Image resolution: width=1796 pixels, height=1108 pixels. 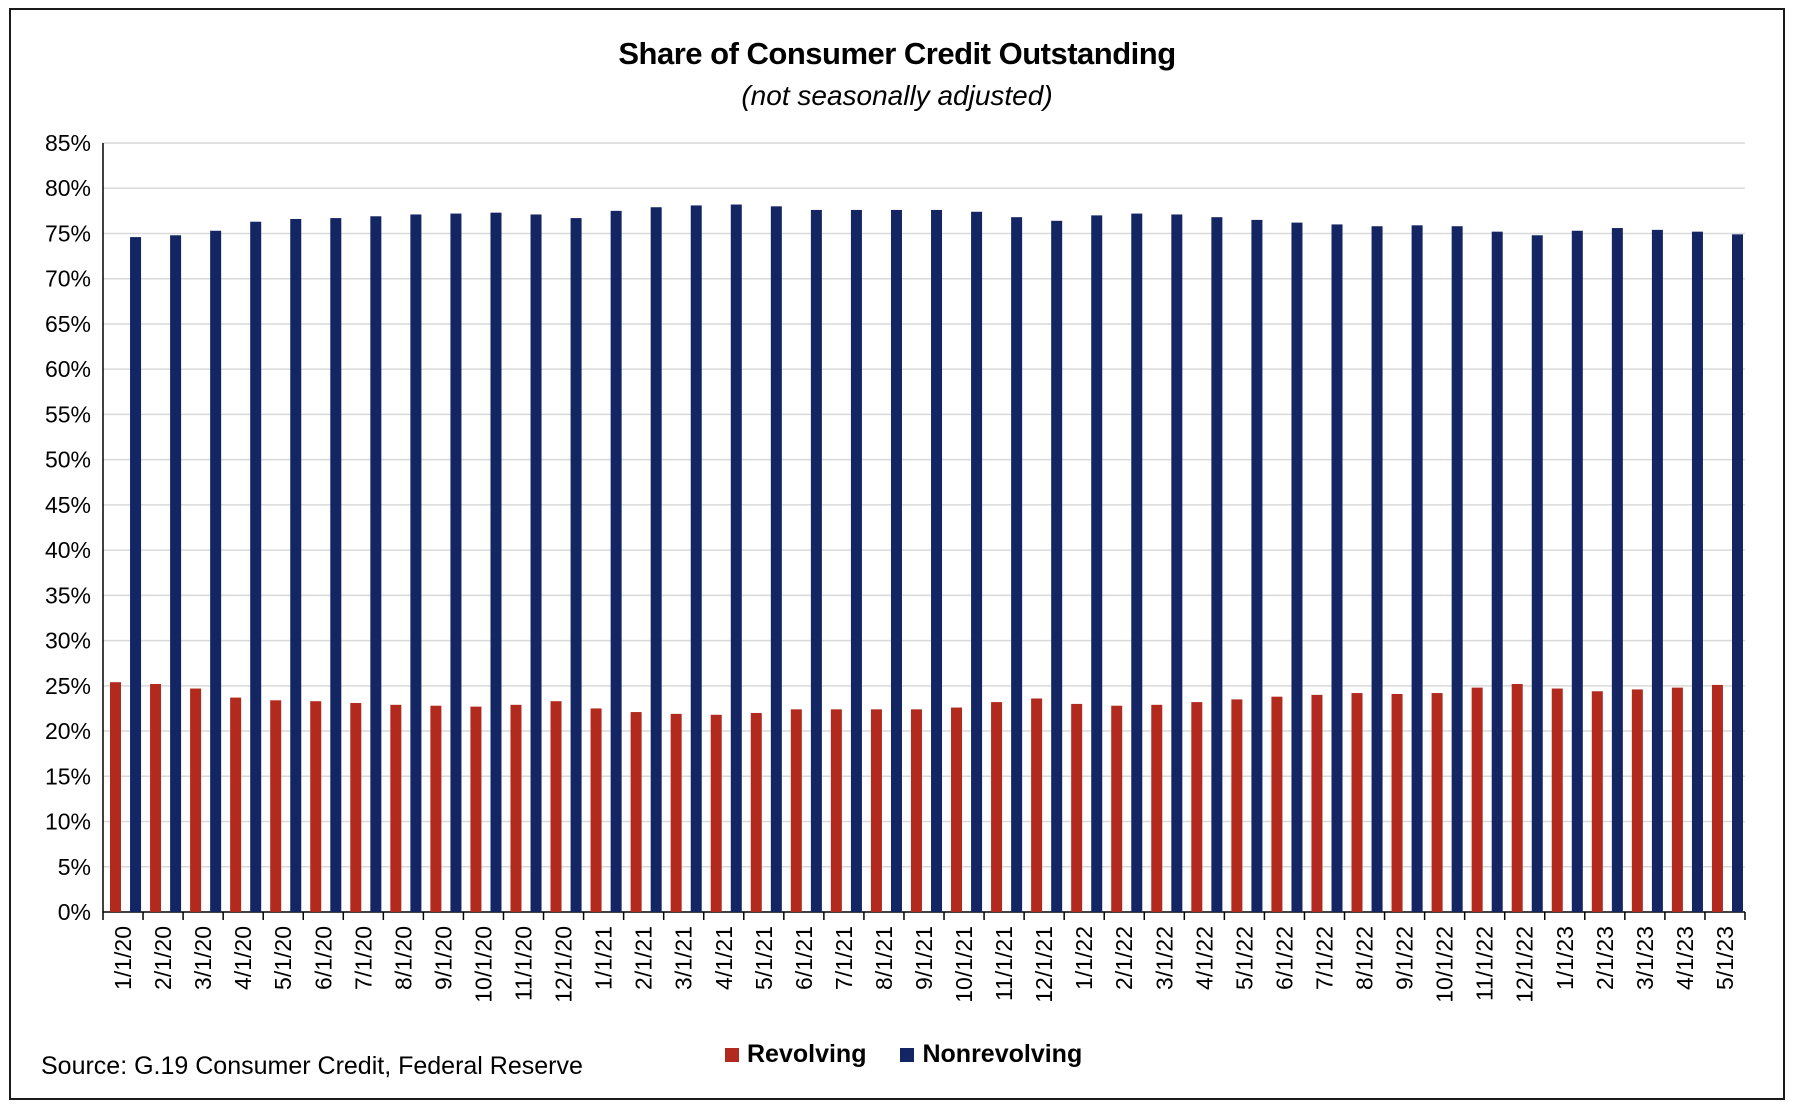 I want to click on chart-legend: Revolving Nonrevolving, so click(x=920, y=1054).